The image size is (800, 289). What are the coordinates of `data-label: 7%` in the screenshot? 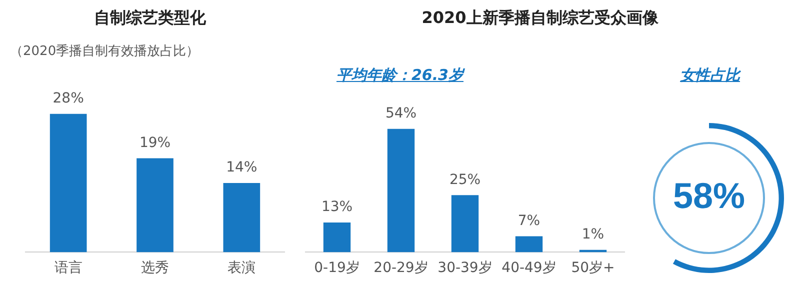 It's located at (529, 220).